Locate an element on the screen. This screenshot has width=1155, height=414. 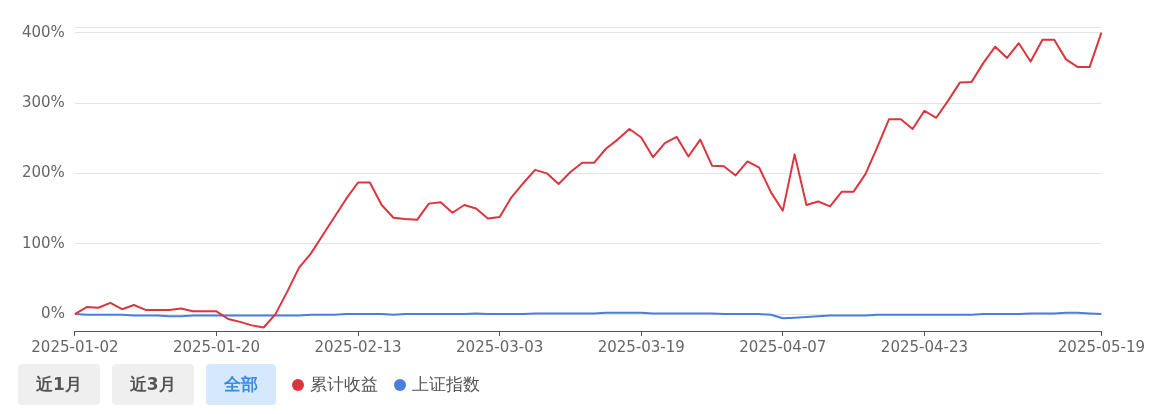
x-tick-label: 2025-02-13 is located at coordinates (358, 346).